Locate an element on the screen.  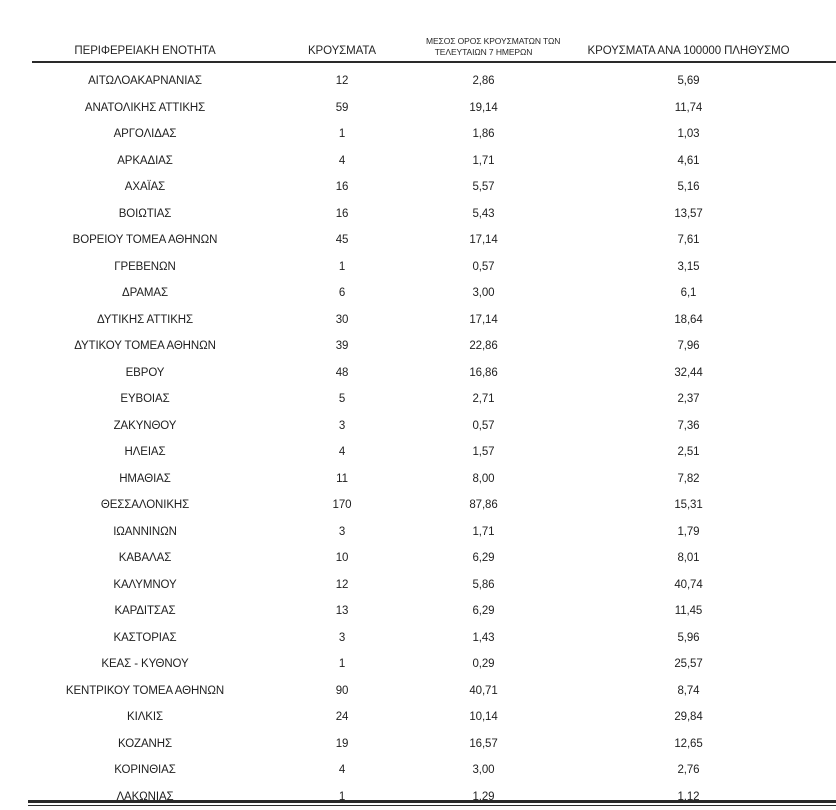
region-cell: ΗΜΑΘΙΑΣ is located at coordinates (145, 478).